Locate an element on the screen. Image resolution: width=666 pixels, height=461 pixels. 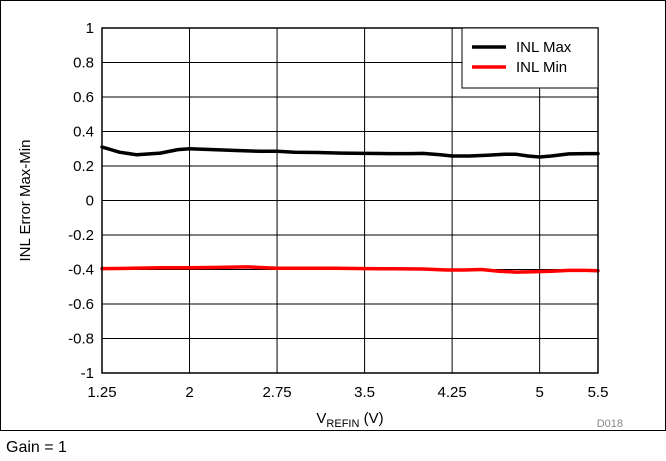
legend-box is located at coordinates (530, 58).